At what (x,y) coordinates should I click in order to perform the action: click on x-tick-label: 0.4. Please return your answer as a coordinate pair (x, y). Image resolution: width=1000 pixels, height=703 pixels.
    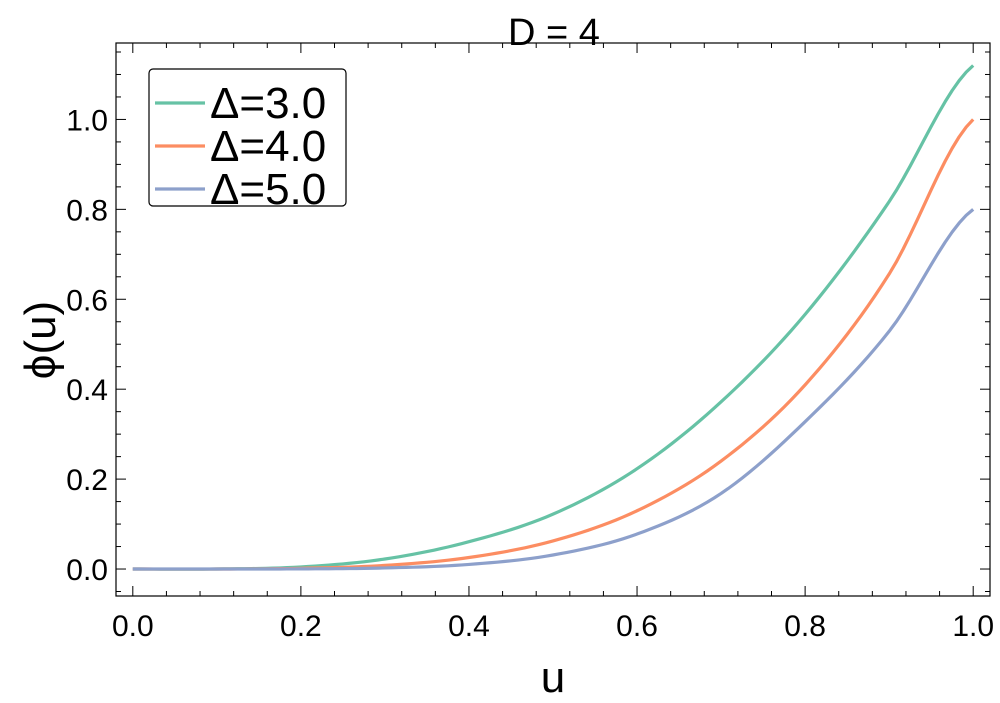
    Looking at the image, I should click on (469, 626).